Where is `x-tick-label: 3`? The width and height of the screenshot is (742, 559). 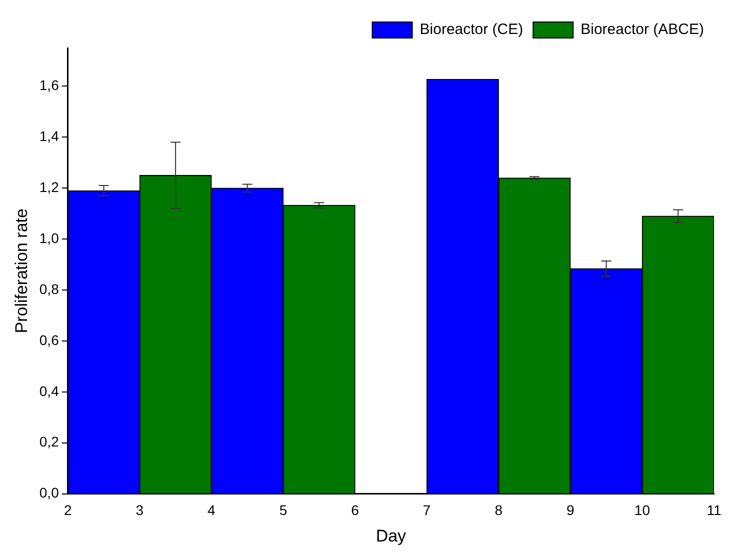 x-tick-label: 3 is located at coordinates (140, 510).